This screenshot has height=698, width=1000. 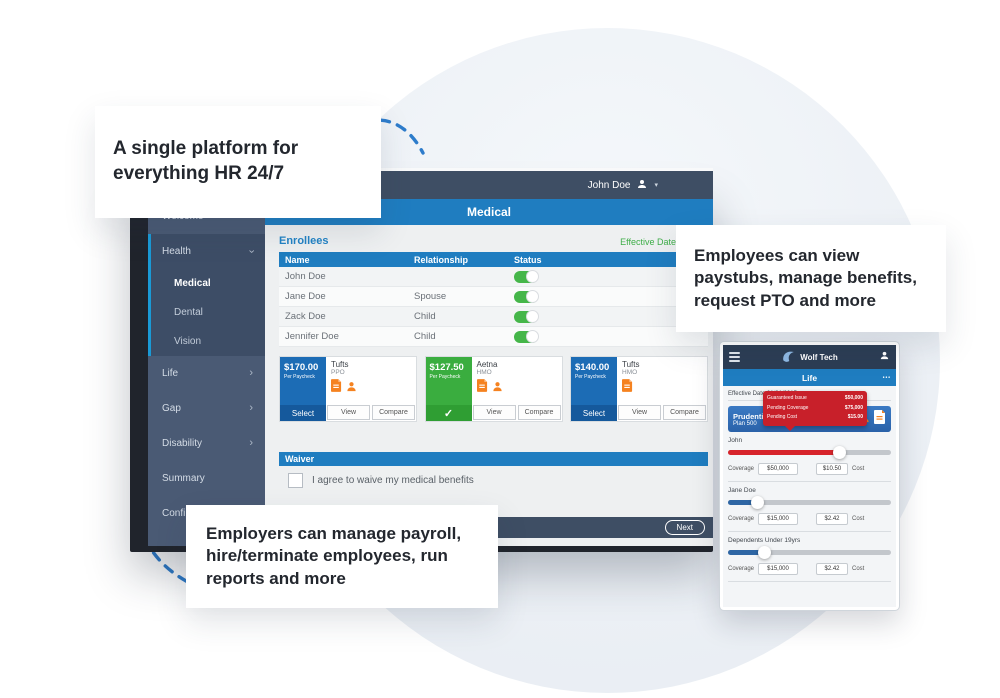 What do you see at coordinates (251, 251) in the screenshot?
I see `chevron-down-icon: ›` at bounding box center [251, 251].